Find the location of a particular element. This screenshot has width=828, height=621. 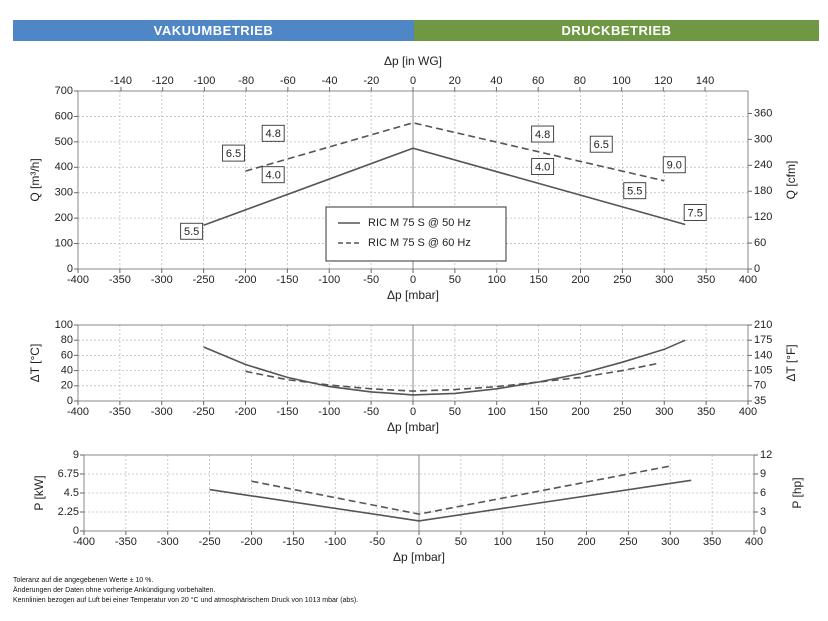

chart2-x-tick-label: 50 is located at coordinates (455, 412).